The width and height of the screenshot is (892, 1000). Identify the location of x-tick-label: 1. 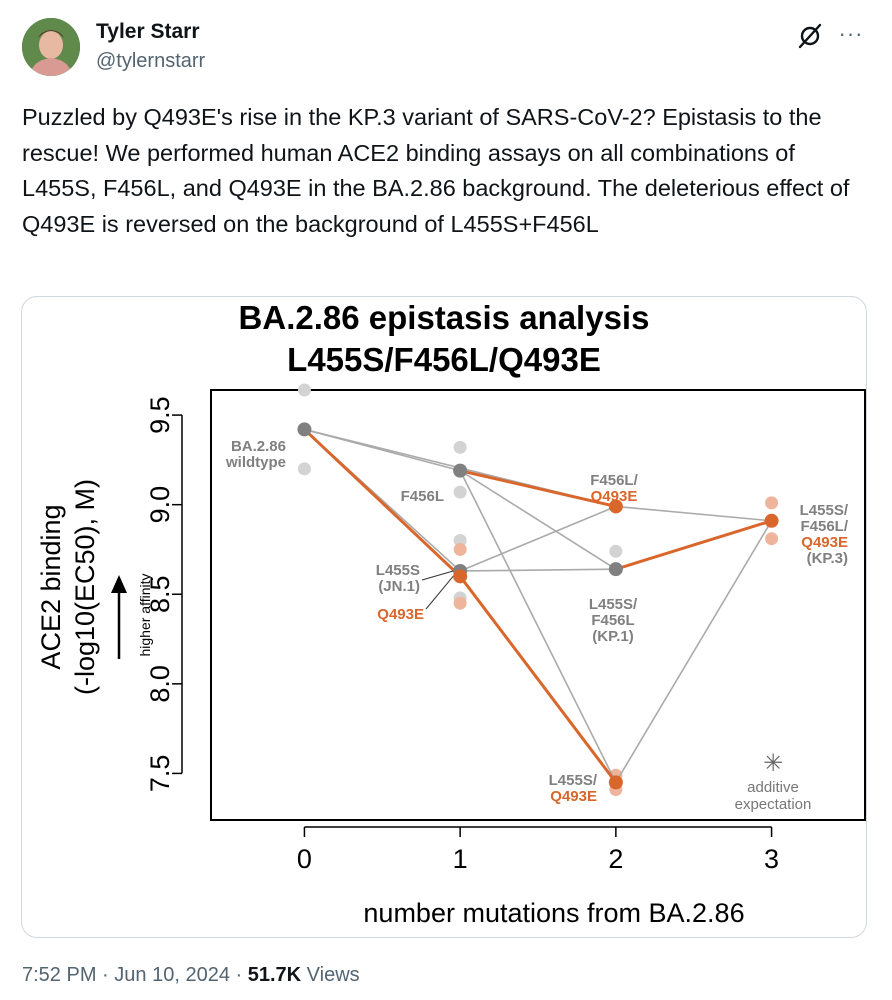
(460, 859).